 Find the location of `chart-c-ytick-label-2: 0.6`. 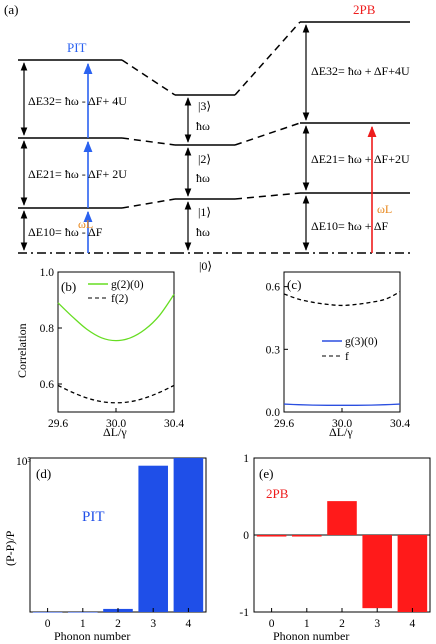

chart-c-ytick-label-2: 0.6 is located at coordinates (273, 288).